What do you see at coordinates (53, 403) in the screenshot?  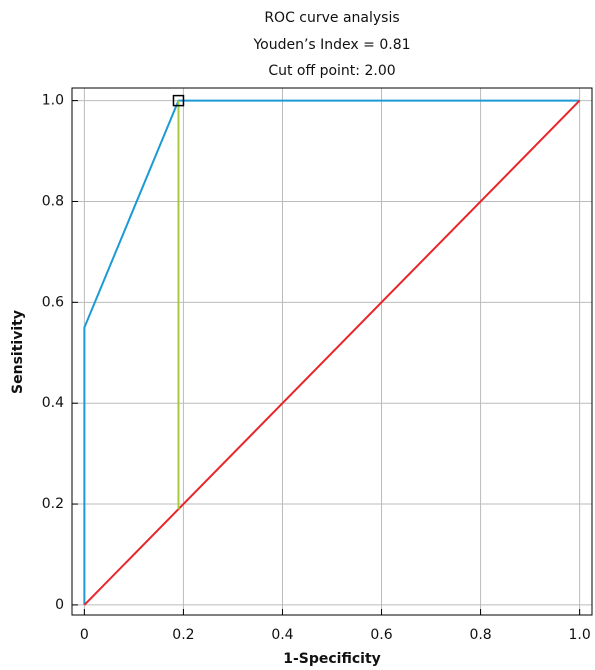 I see `y-tick-label: 0.4` at bounding box center [53, 403].